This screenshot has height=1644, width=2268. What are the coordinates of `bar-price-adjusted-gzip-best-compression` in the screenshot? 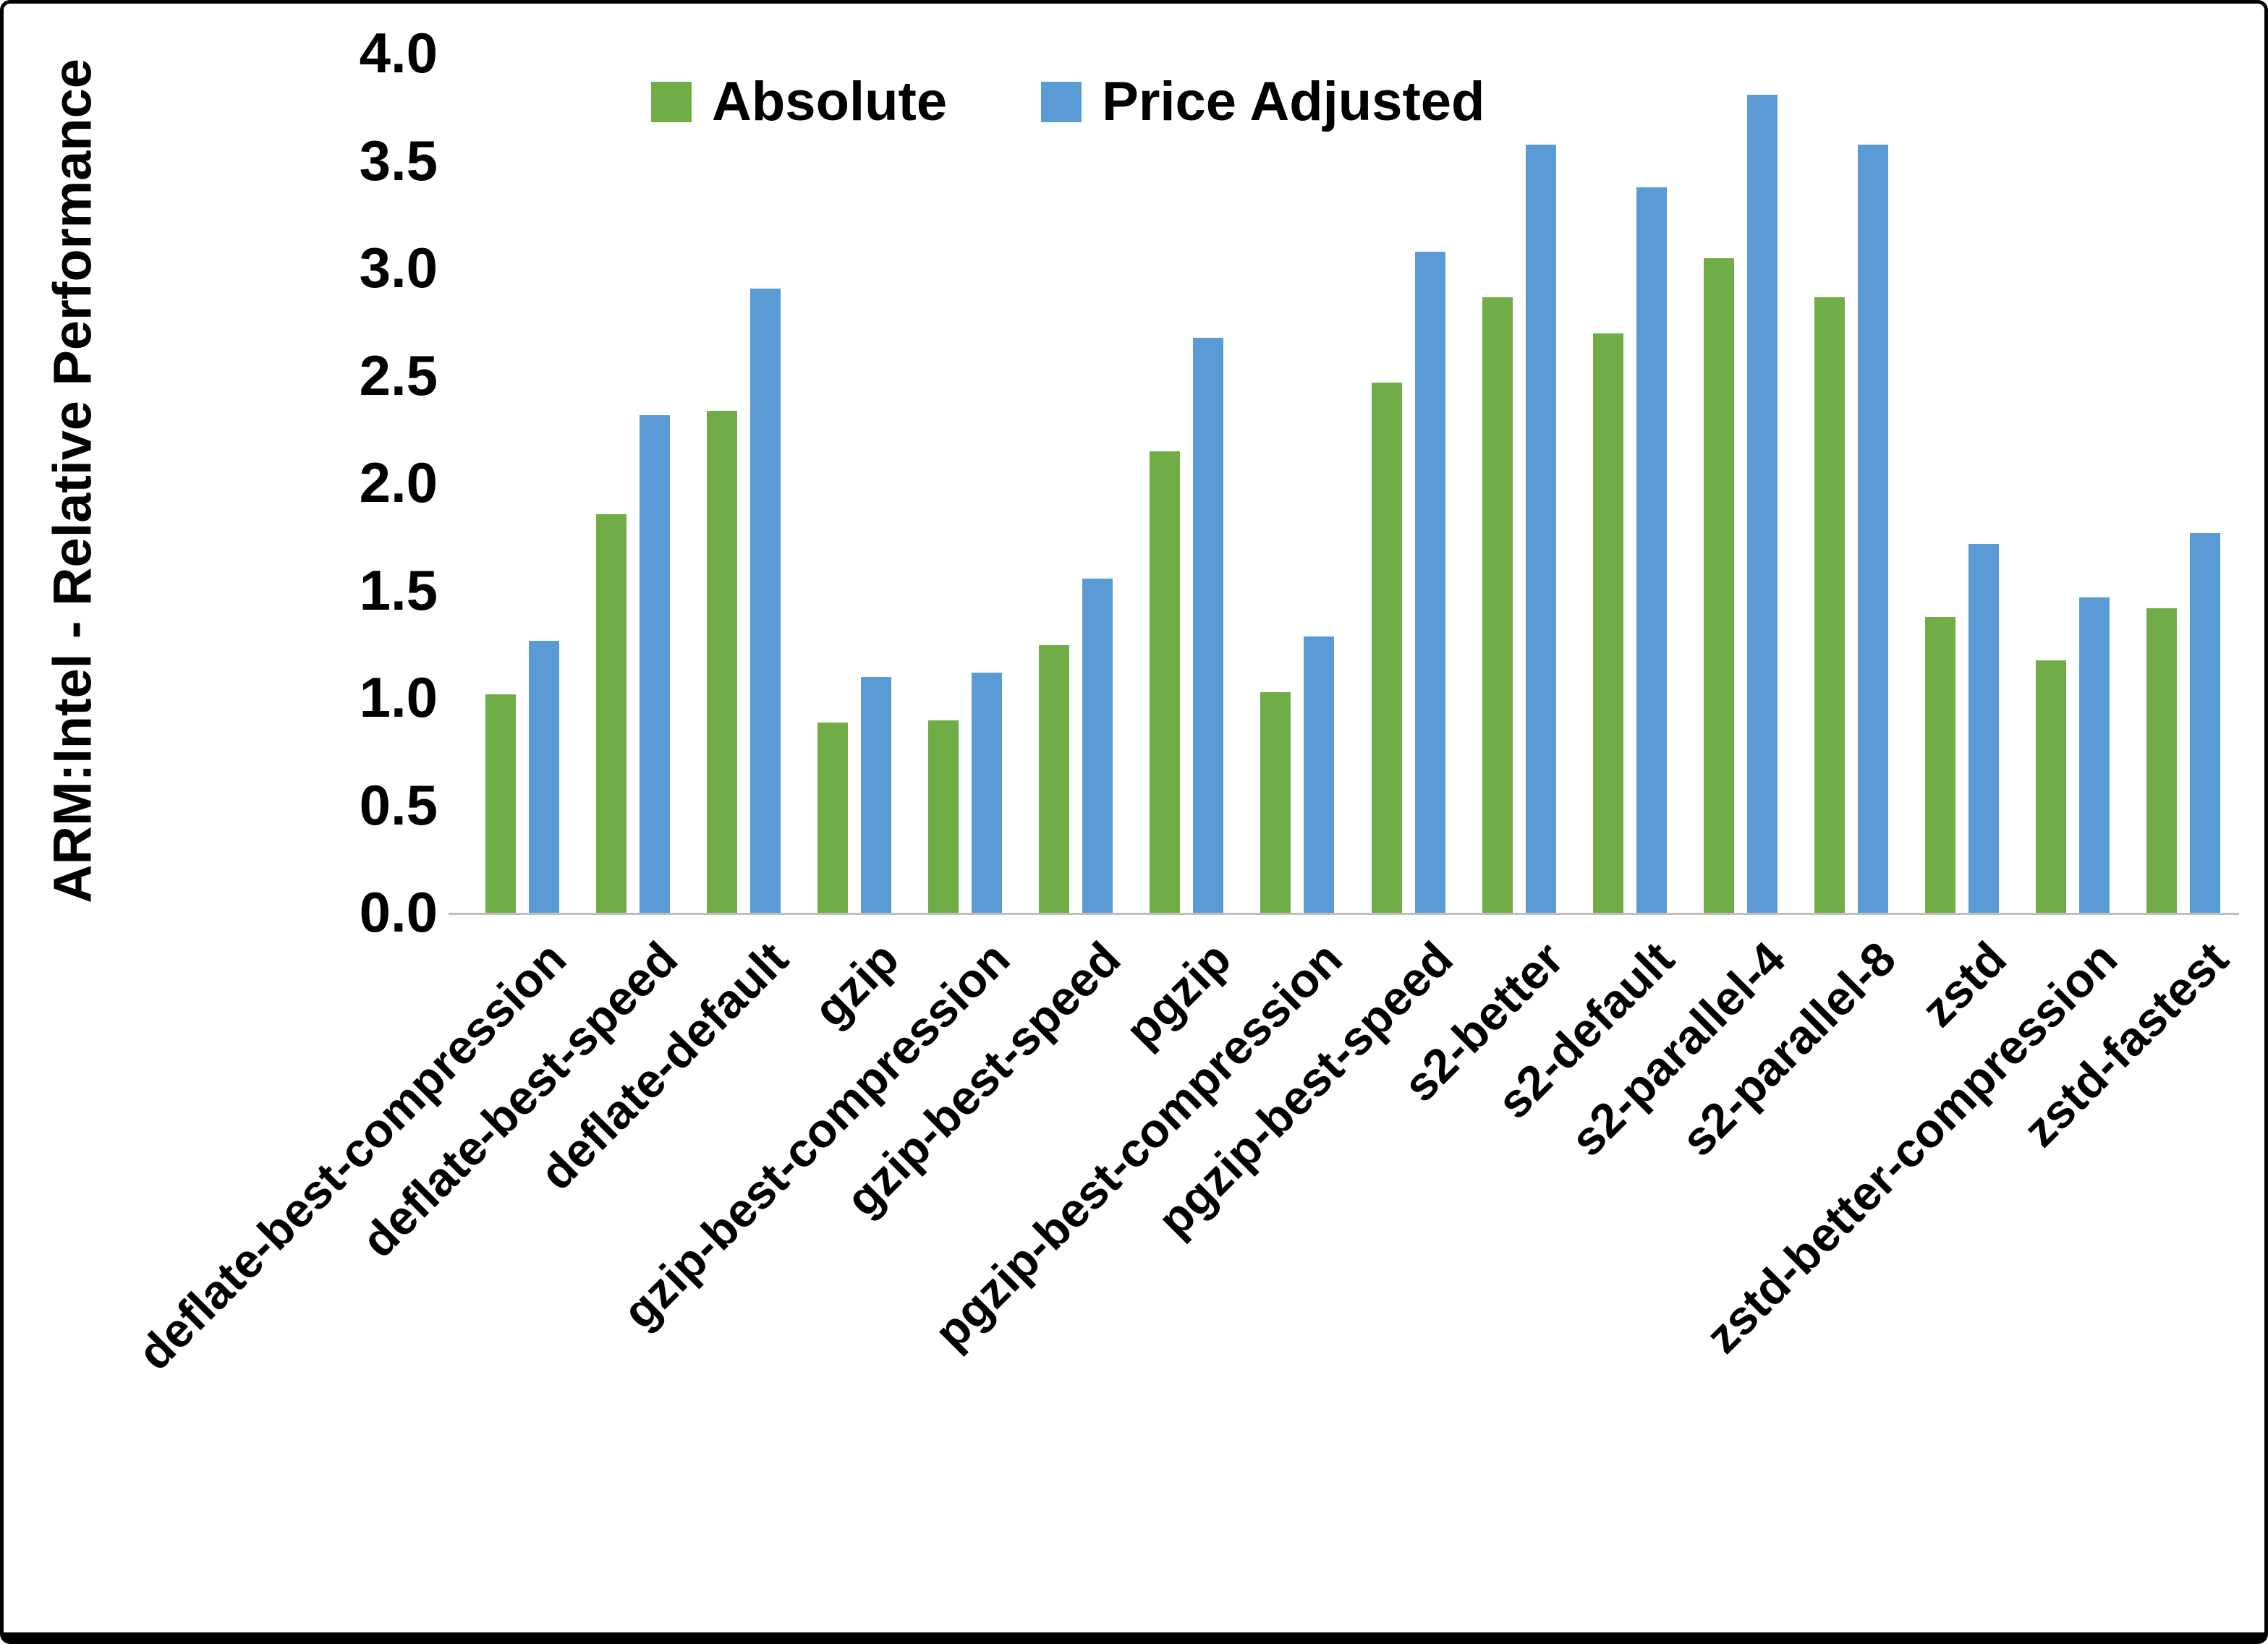 It's located at (987, 793).